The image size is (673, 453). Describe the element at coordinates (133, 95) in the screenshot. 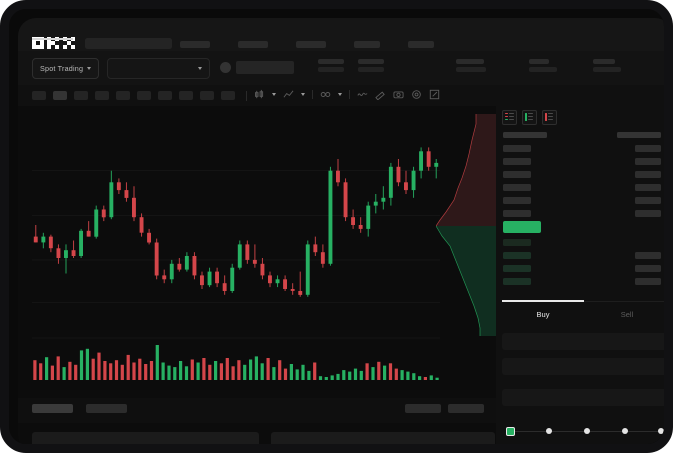

I see `timeframe-selector` at that location.